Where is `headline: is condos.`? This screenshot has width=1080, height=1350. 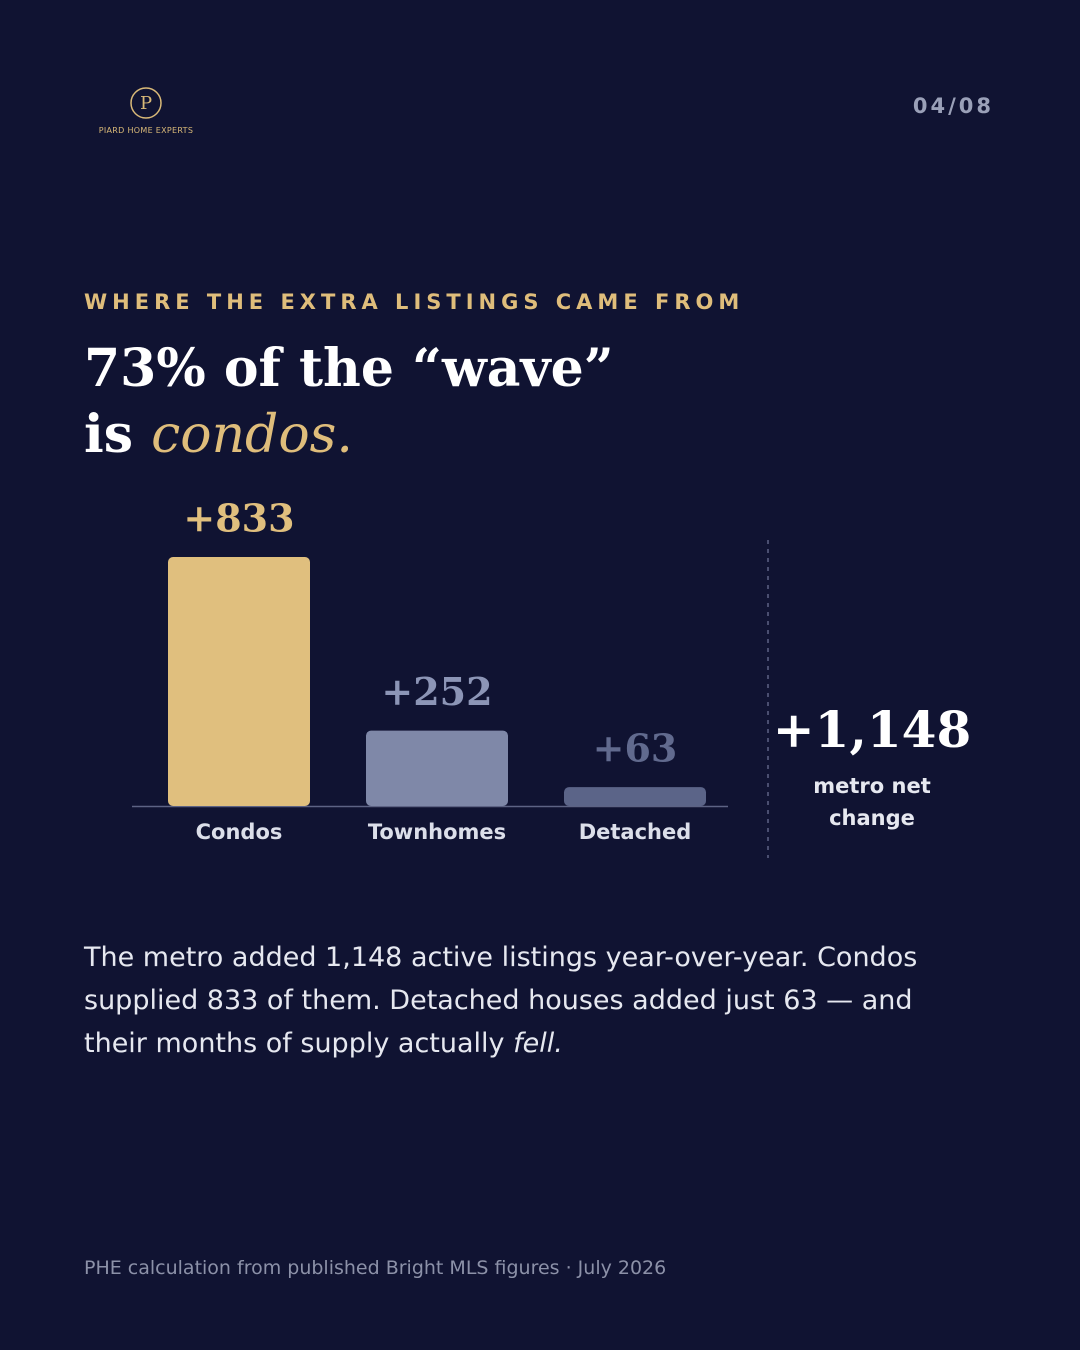
headline: is condos. is located at coordinates (218, 434).